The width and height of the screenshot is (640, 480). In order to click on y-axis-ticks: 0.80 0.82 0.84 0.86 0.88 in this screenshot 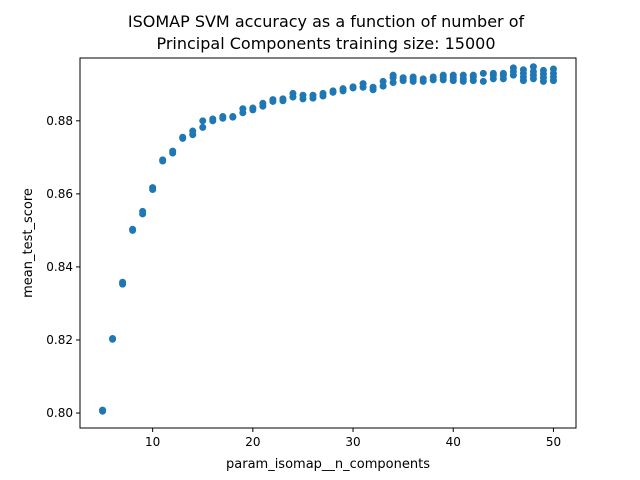, I will do `click(63, 267)`.